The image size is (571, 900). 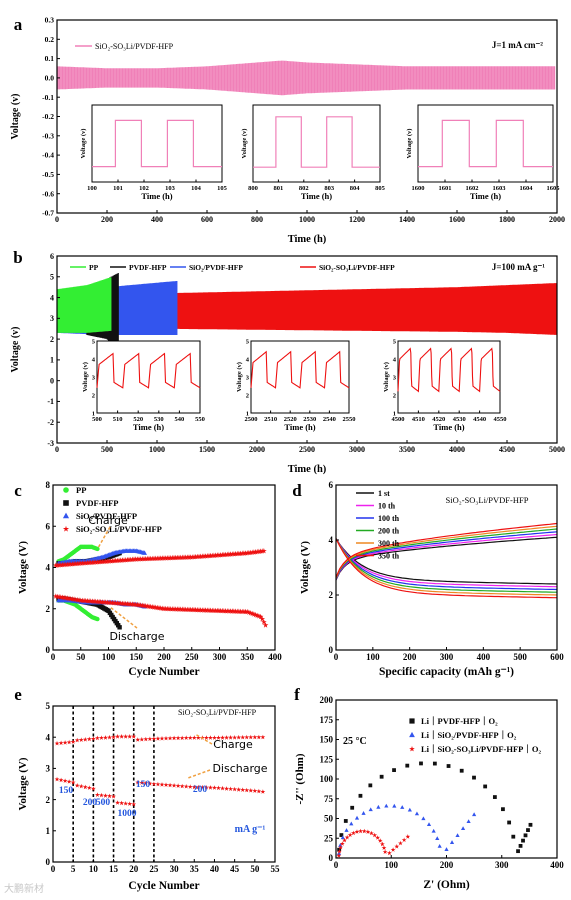 I want to click on y-axis-b-tick-label: 4, so click(x=52, y=297).